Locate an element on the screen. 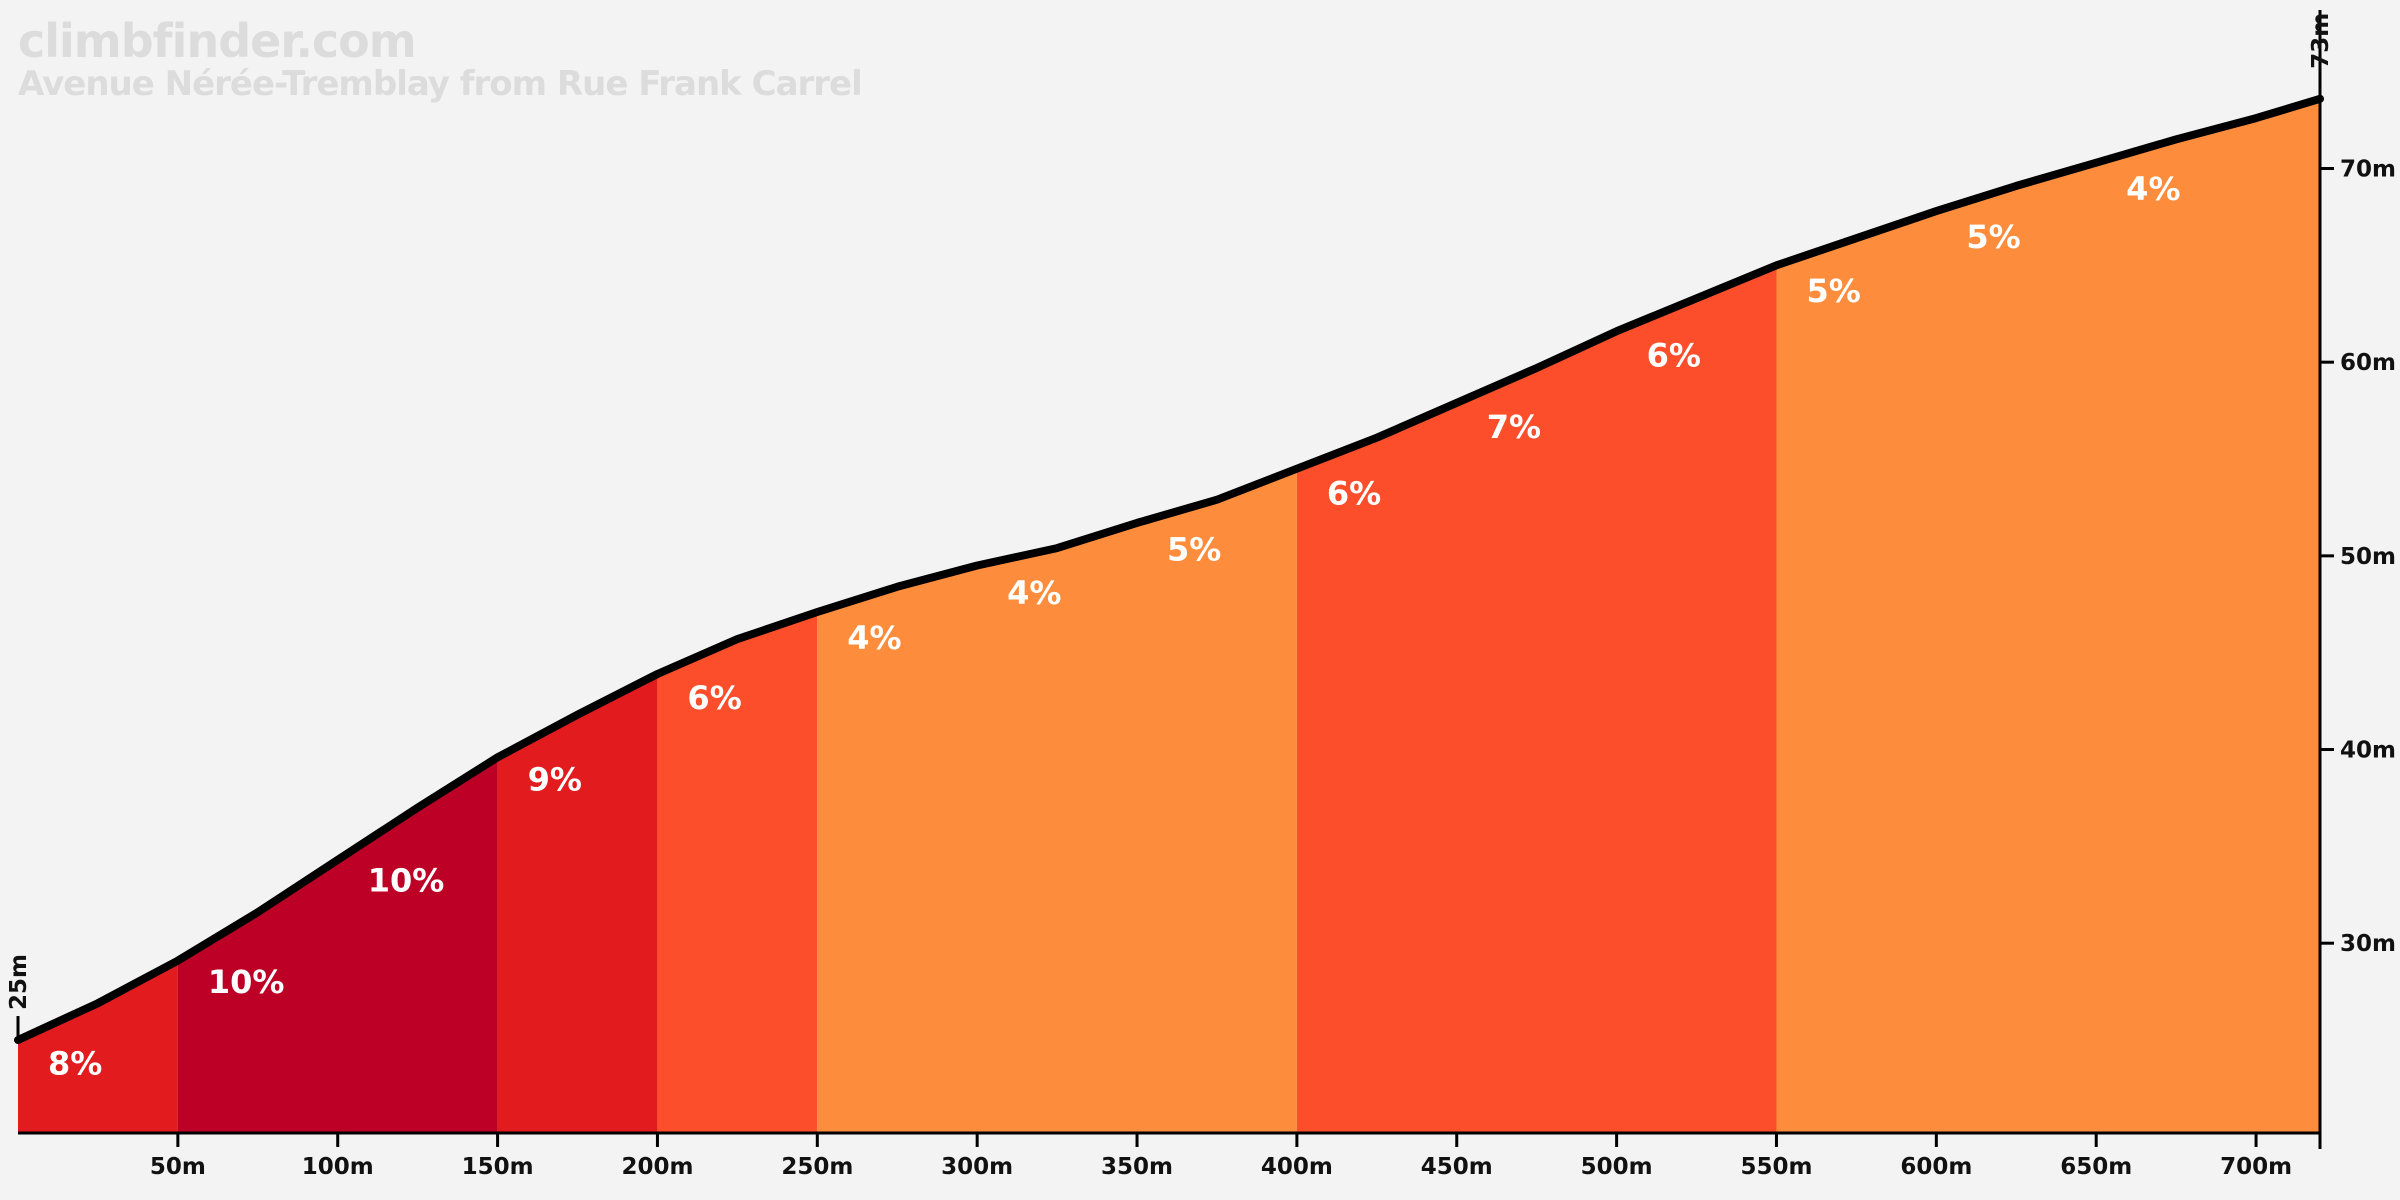 The width and height of the screenshot is (2400, 1200). x-tick-label-13: 700m is located at coordinates (2256, 1167).